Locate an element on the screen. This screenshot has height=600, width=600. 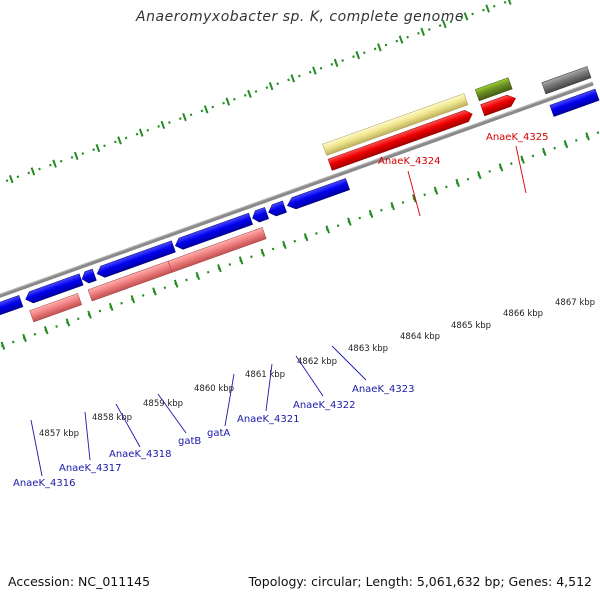
scale-label: 4863 kbp is located at coordinates (368, 349).